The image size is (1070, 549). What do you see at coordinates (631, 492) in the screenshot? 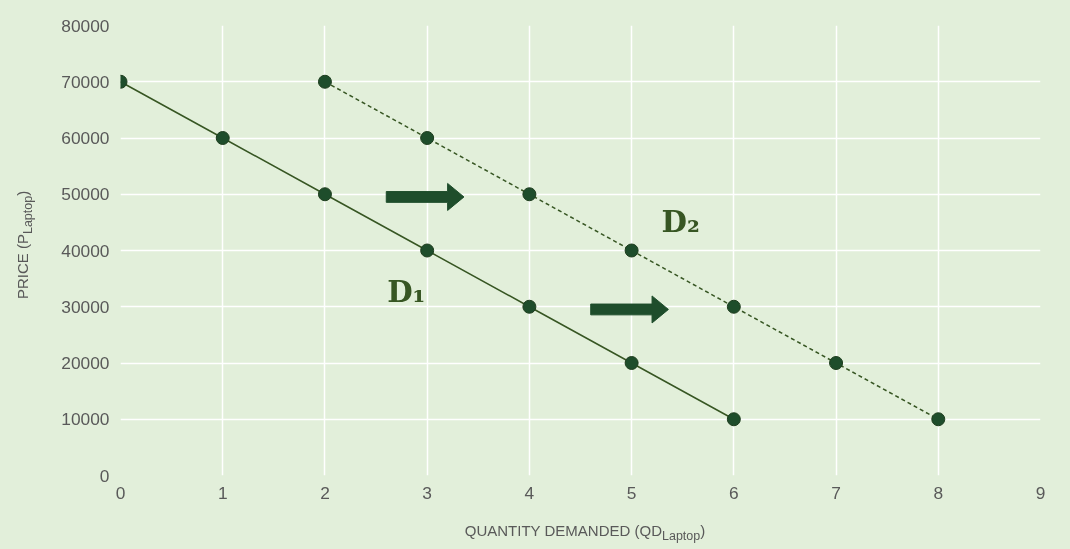
I see `x-tick-label: 5` at bounding box center [631, 492].